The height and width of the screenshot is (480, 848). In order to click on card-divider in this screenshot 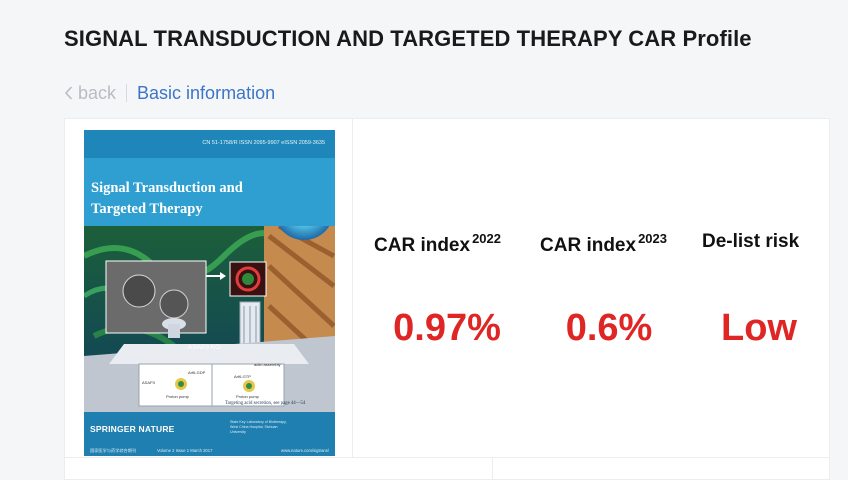, I will do `click(492, 469)`.